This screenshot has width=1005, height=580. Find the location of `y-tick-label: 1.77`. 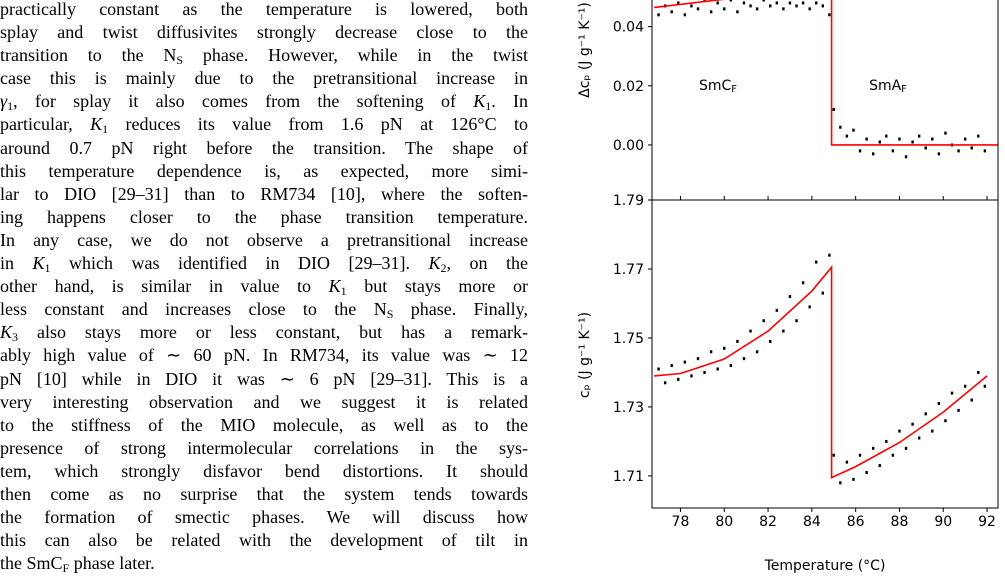

y-tick-label: 1.77 is located at coordinates (628, 270).